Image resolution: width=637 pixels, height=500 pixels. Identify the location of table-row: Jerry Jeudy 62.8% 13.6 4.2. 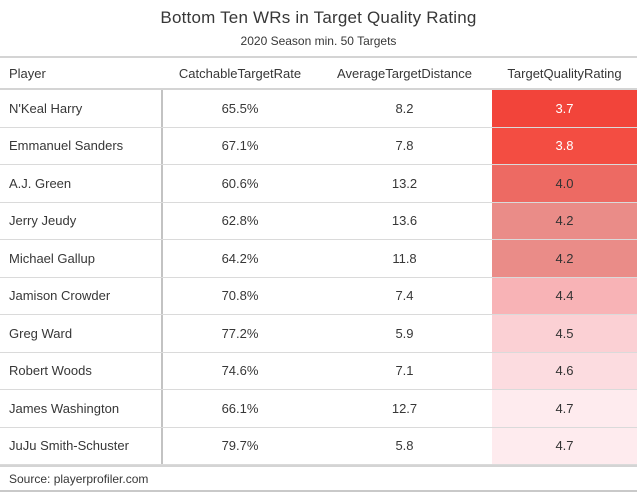
(318, 221).